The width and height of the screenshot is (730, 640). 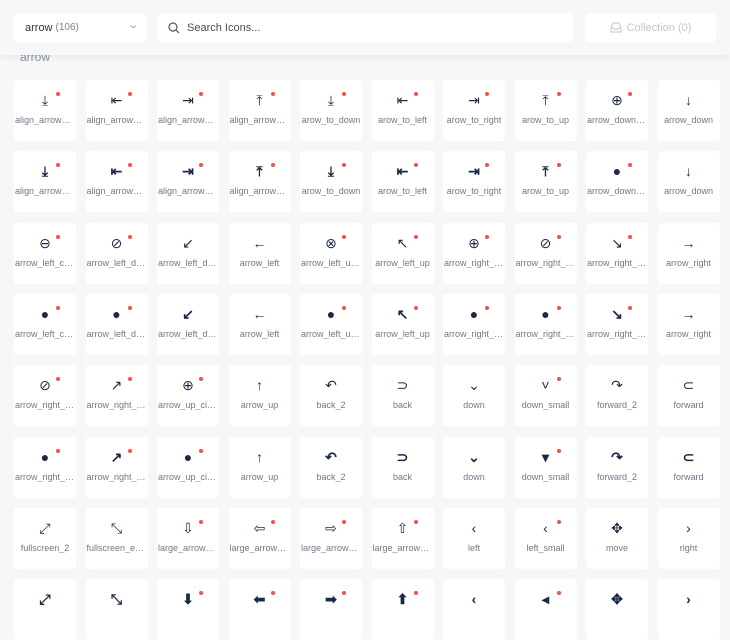 I want to click on icon-card: ● arrow_left_circle, so click(x=45, y=324).